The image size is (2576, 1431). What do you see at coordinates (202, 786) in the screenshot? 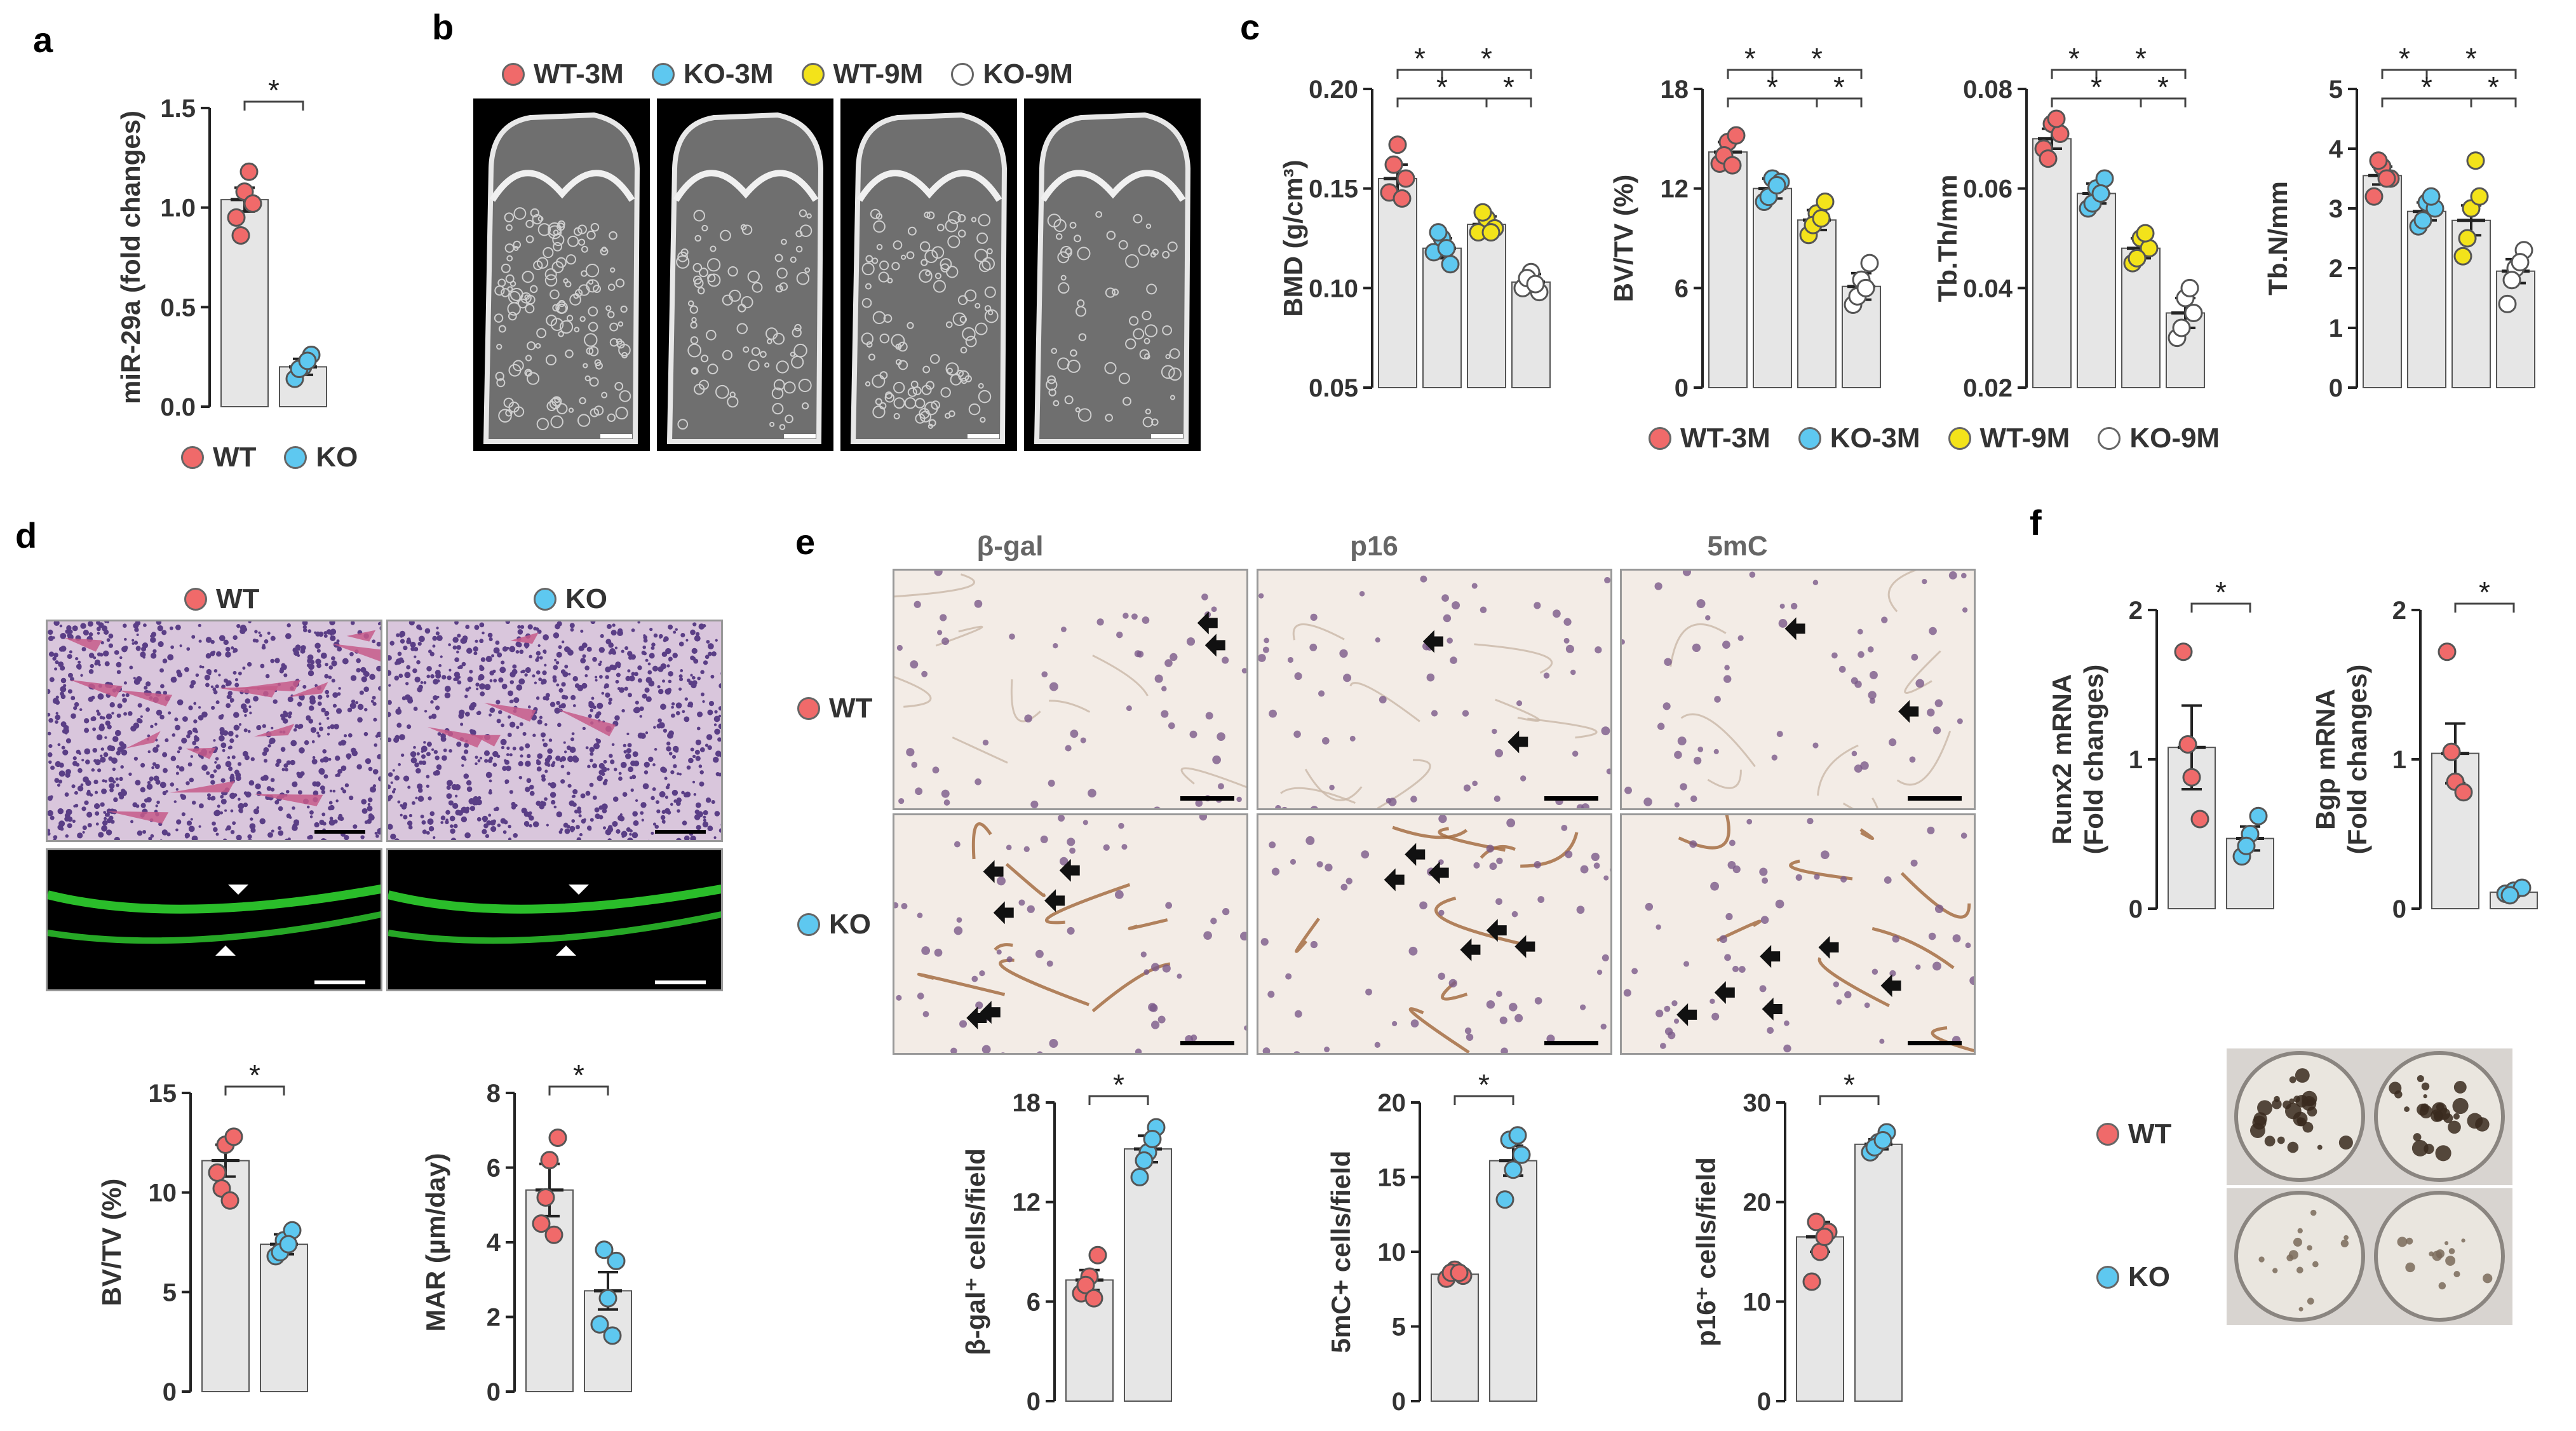
I see `bone-spicule` at bounding box center [202, 786].